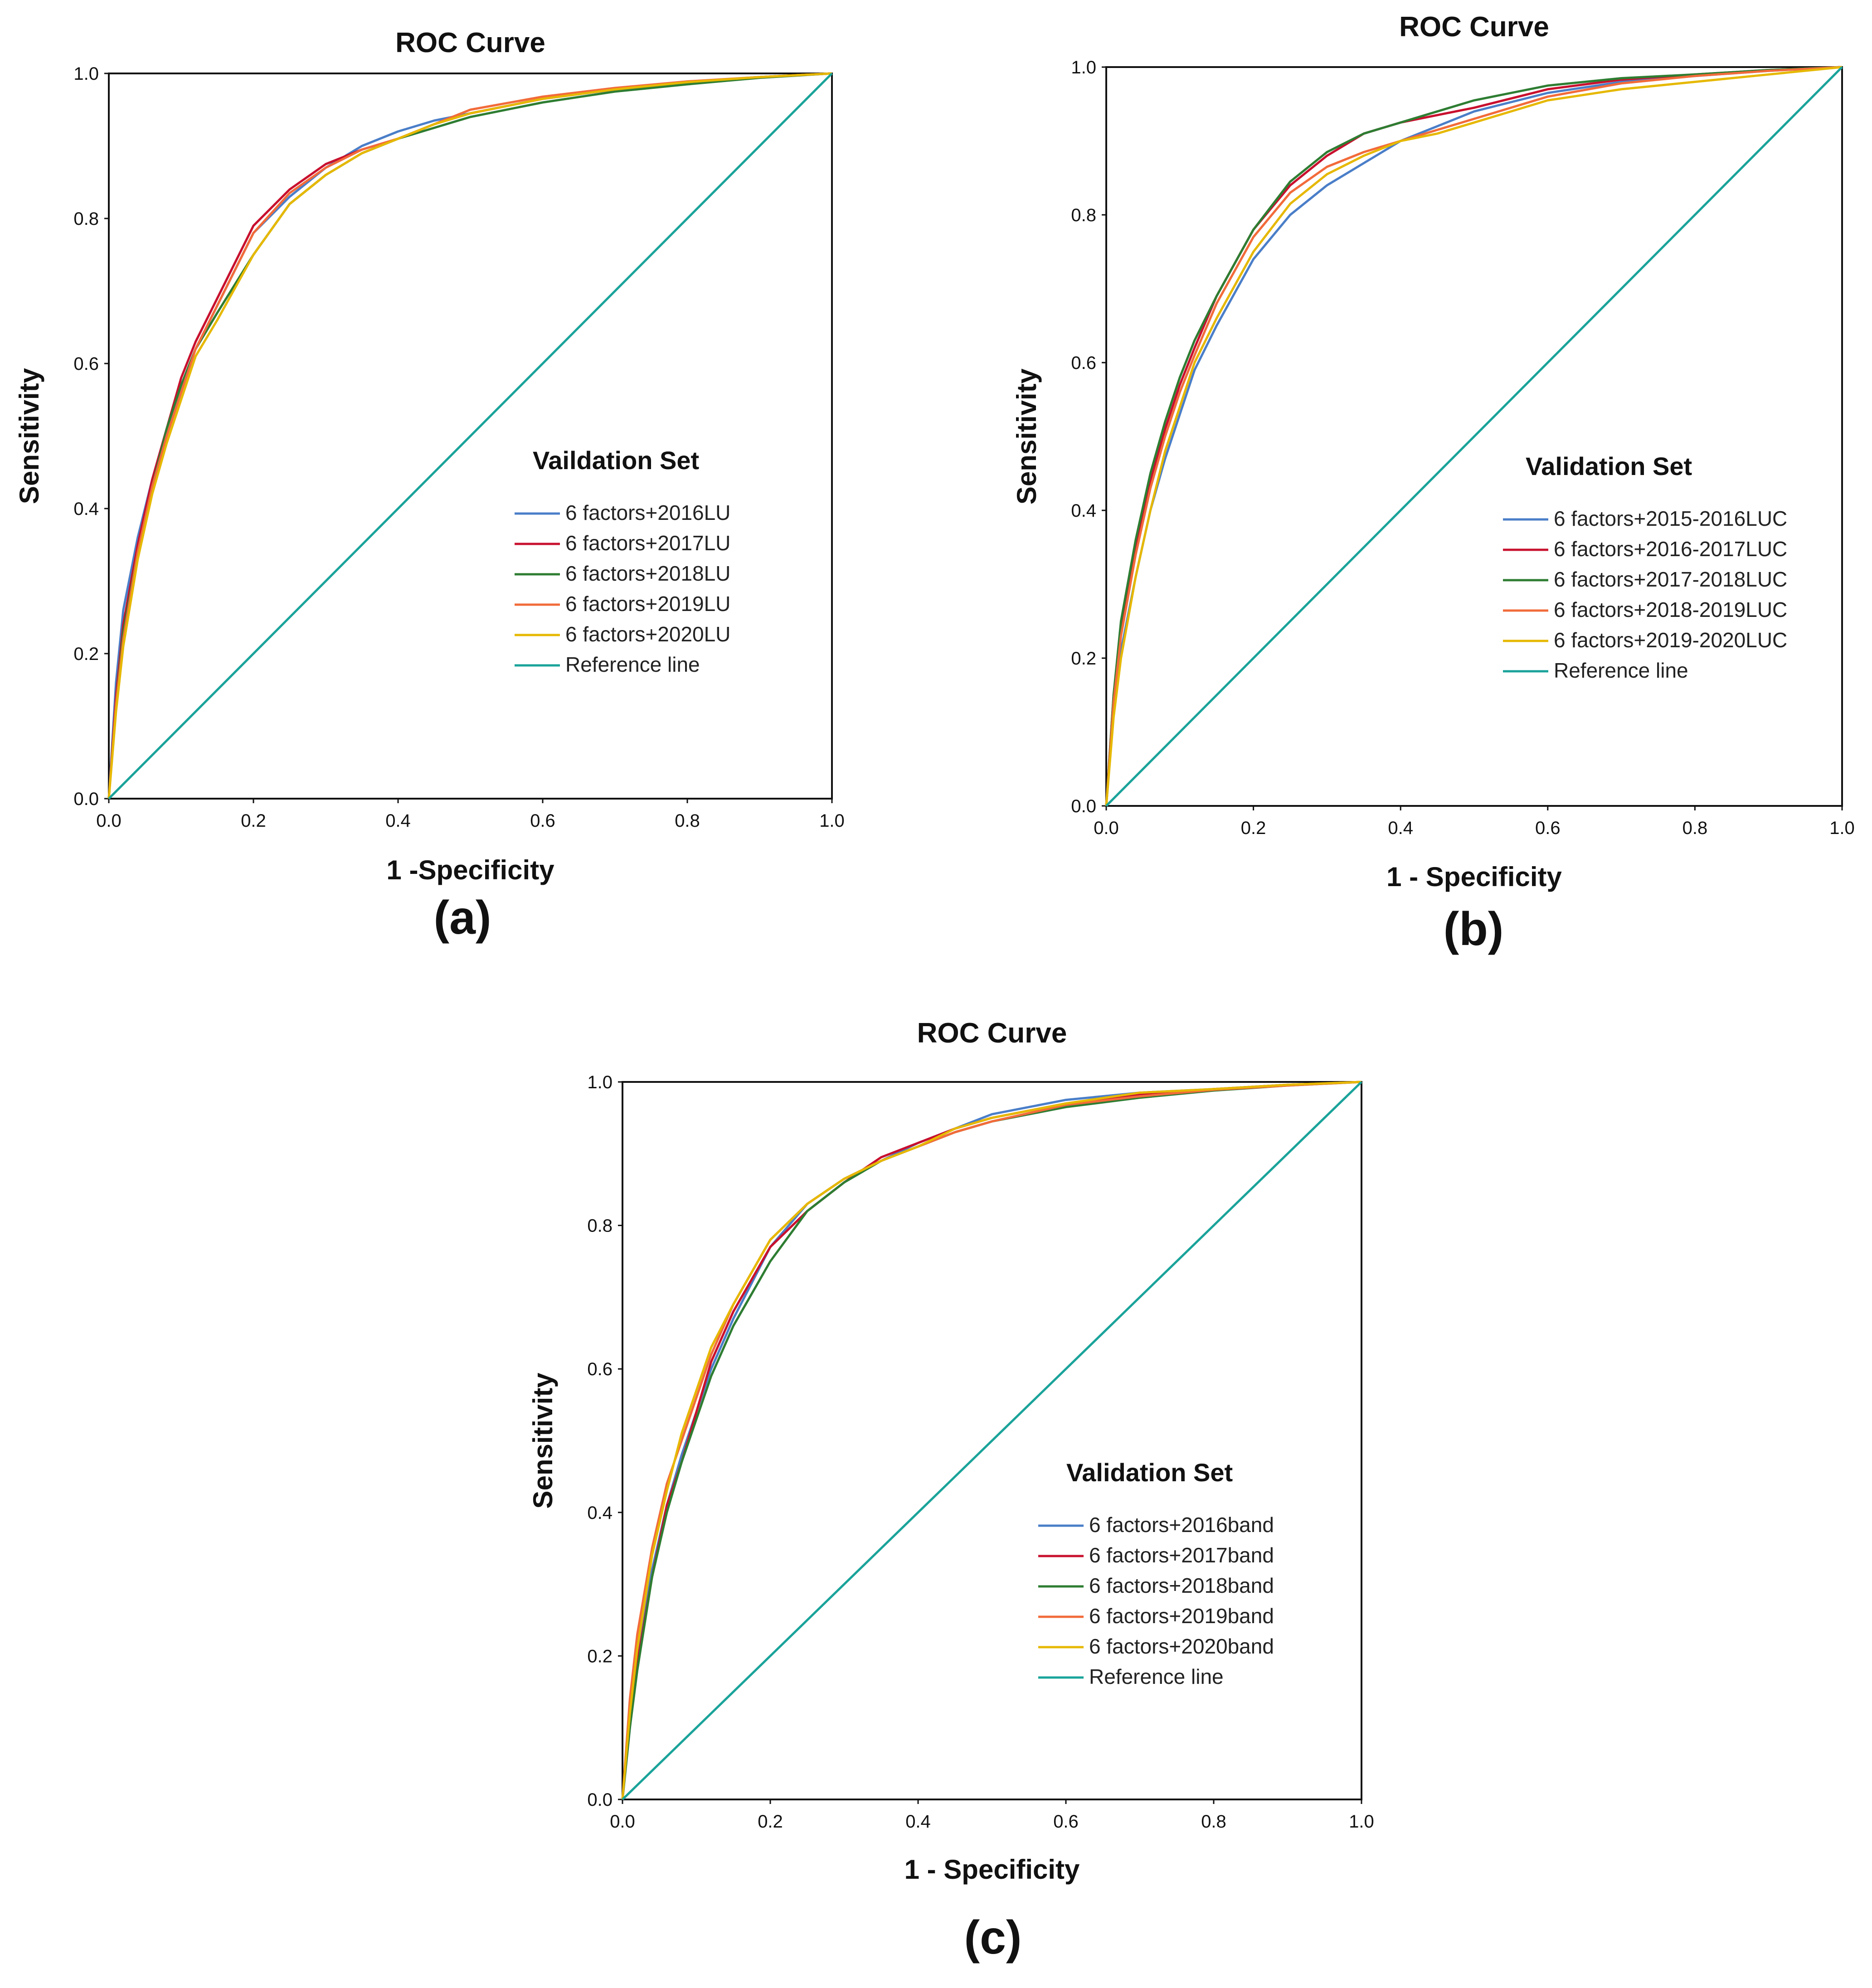  Describe the element at coordinates (29, 436) in the screenshot. I see `panel-a-y-axis-label: Sensitivity` at that location.